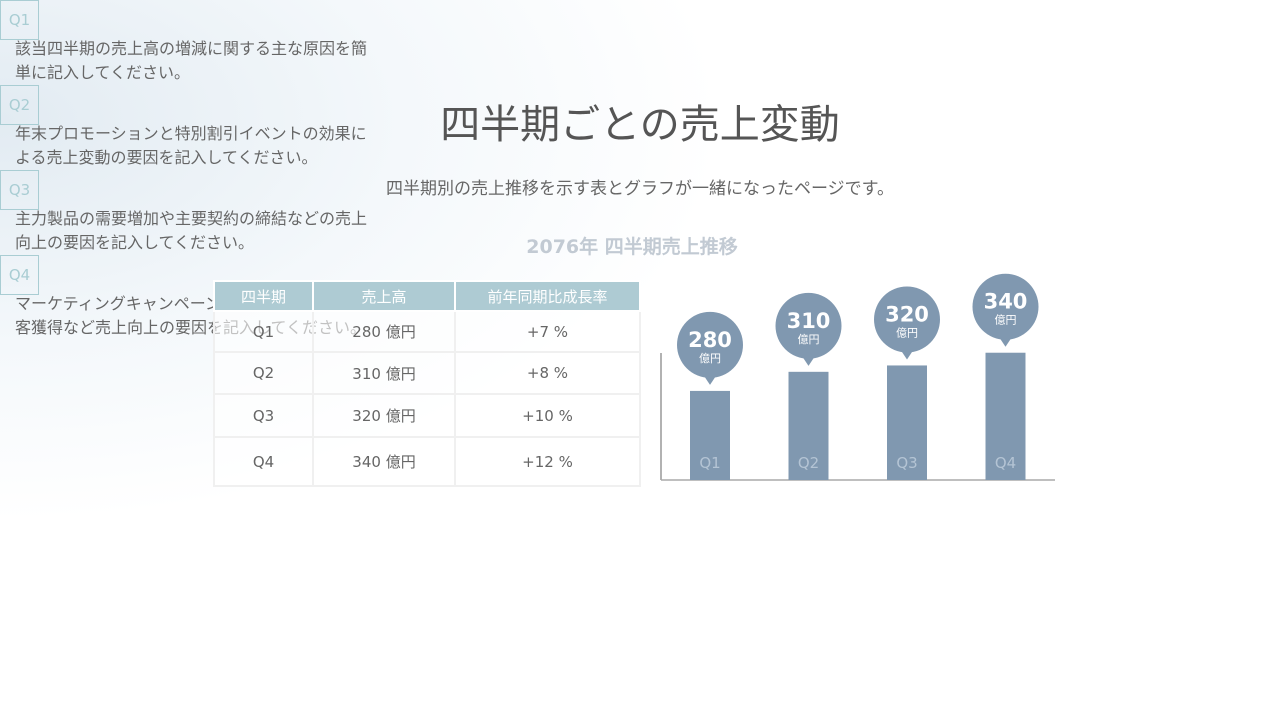 Image resolution: width=1280 pixels, height=720 pixels. Describe the element at coordinates (384, 415) in the screenshot. I see `table-cell: 320 億円` at that location.